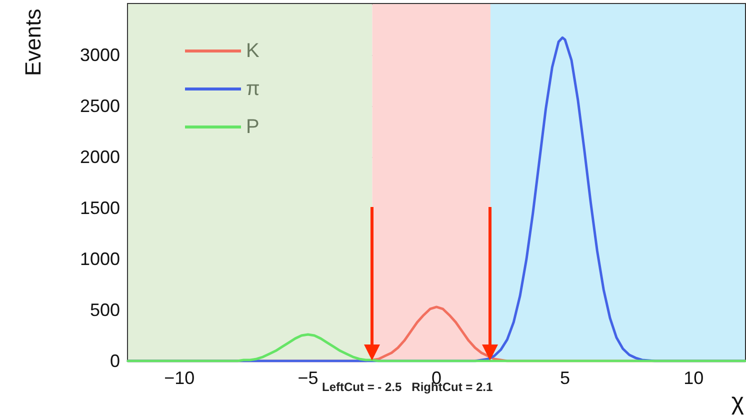 The image size is (746, 415). Describe the element at coordinates (179, 378) in the screenshot. I see `x-tick-label: −10` at that location.